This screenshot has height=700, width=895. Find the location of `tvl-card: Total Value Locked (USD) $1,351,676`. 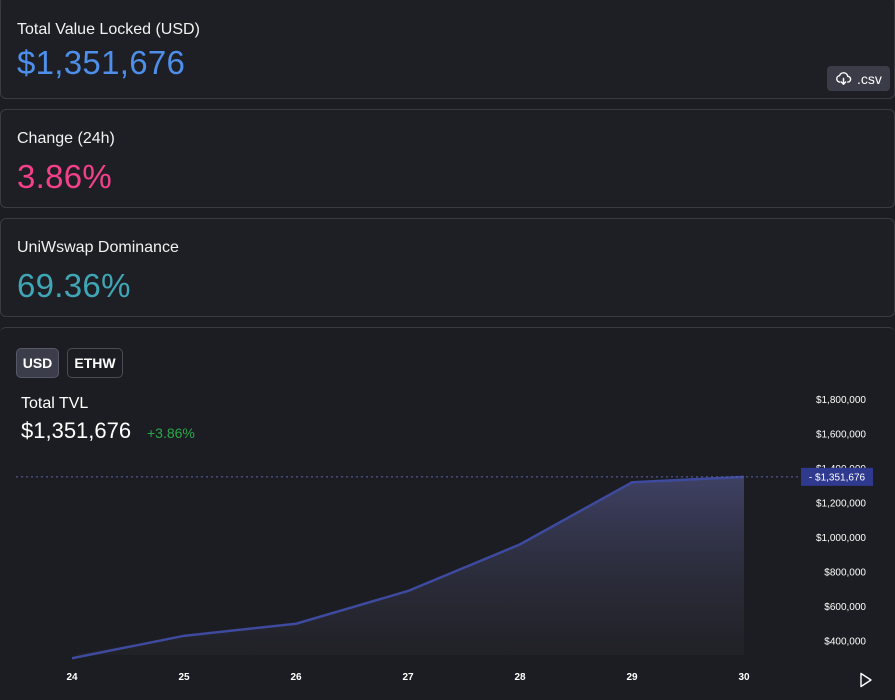

tvl-card: Total Value Locked (USD) $1,351,676 is located at coordinates (447, 49).